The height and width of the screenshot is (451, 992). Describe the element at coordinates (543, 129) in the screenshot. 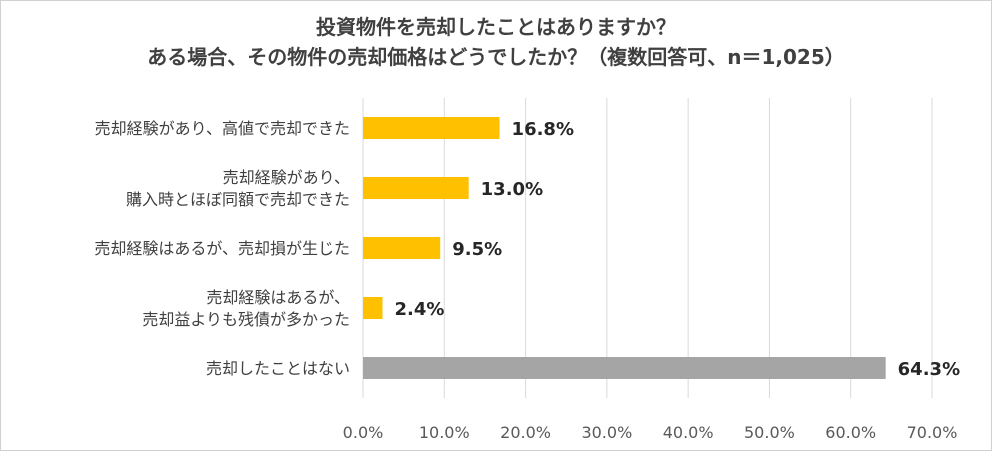

I see `data-label: 16.8%` at that location.